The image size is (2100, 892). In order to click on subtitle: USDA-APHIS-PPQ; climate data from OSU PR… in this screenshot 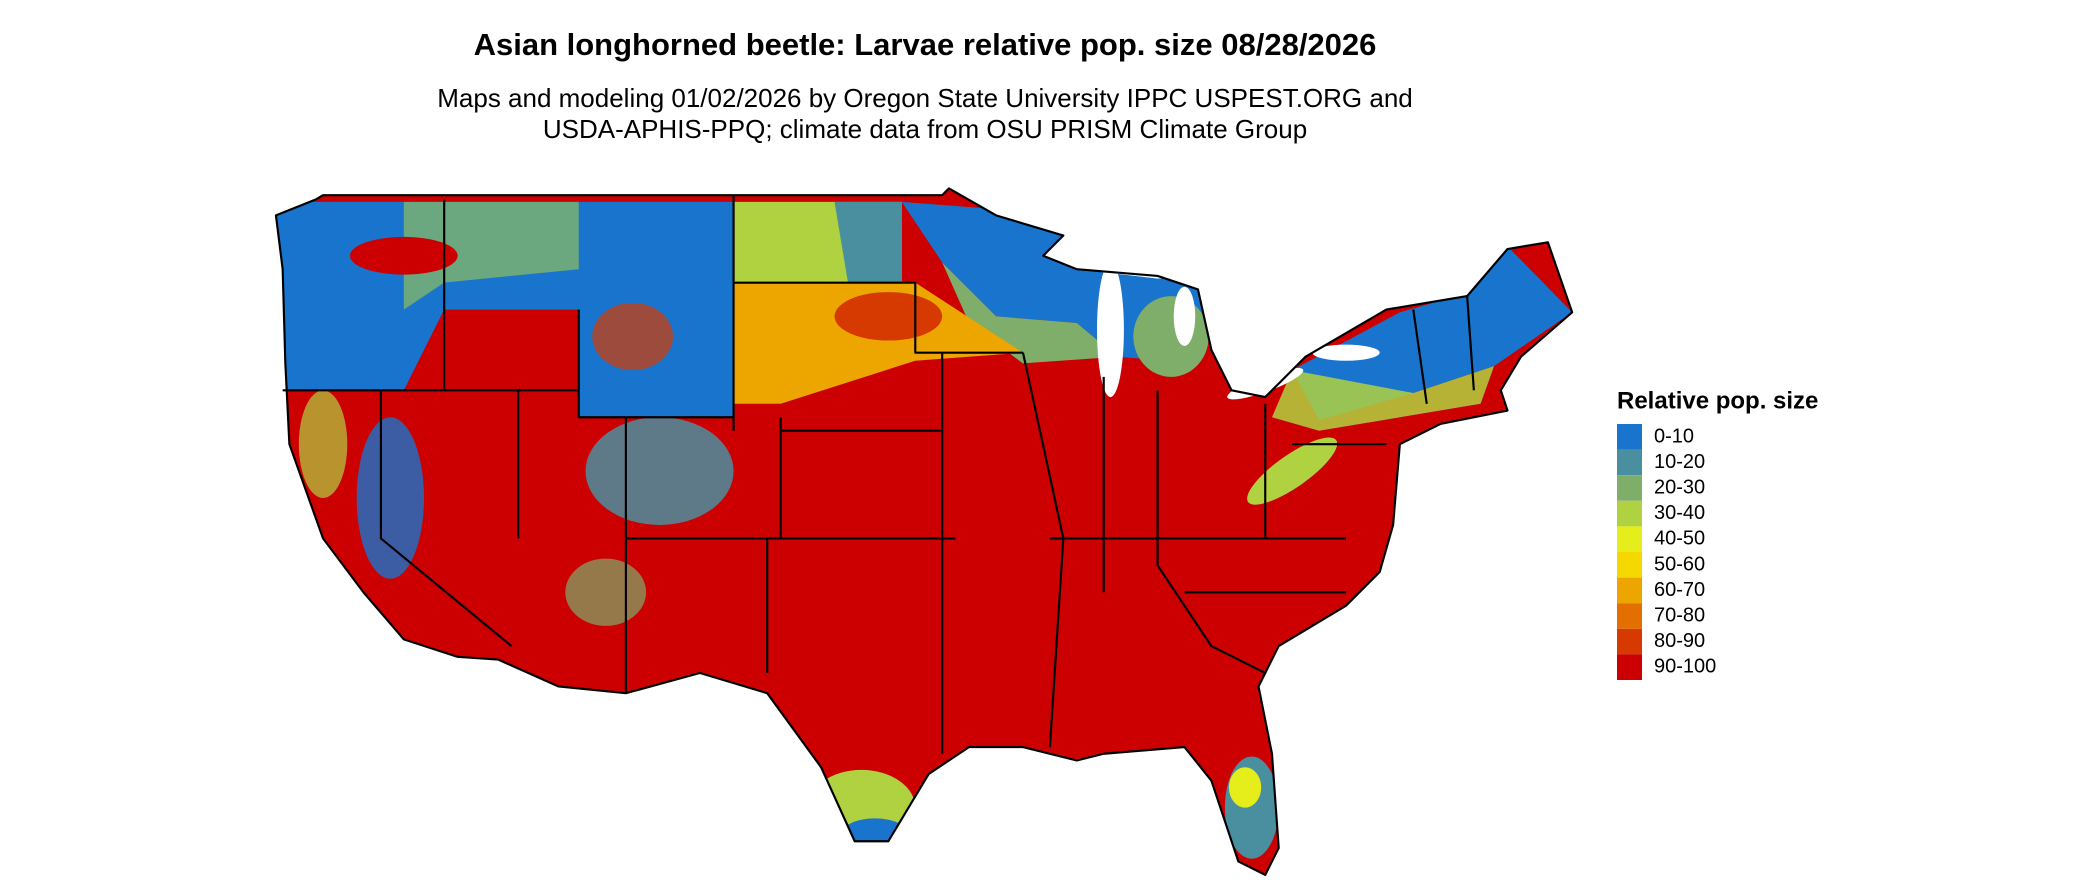, I will do `click(925, 129)`.